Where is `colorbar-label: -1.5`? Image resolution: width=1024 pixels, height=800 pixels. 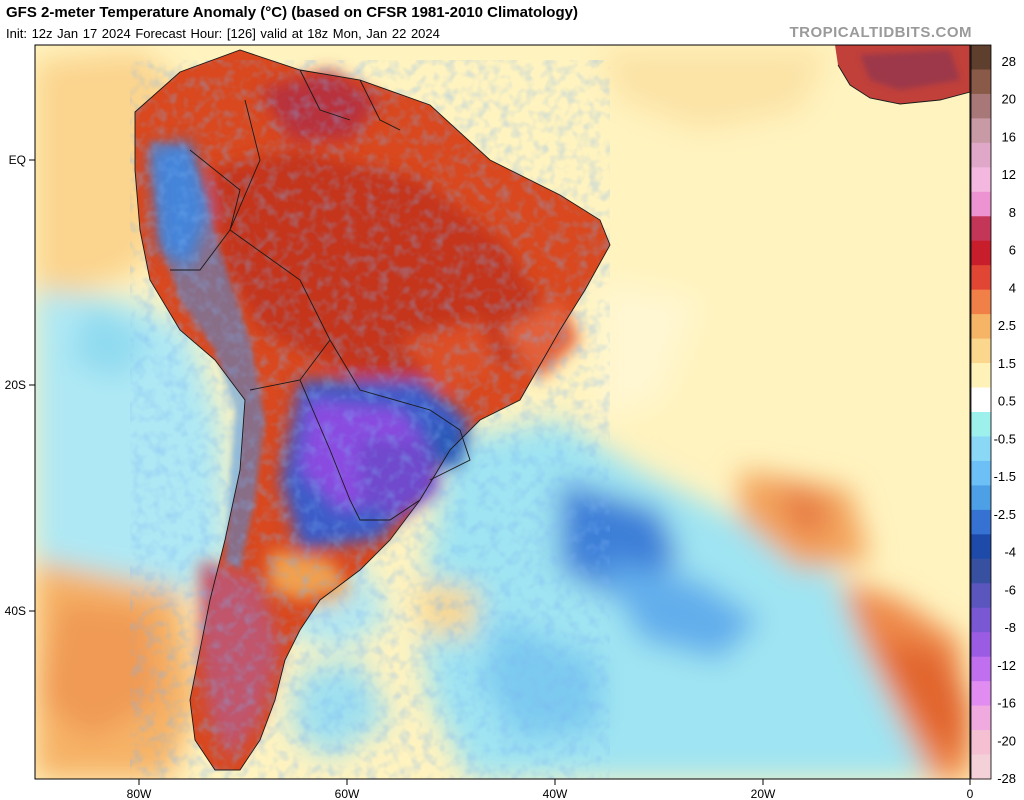 colorbar-label: -1.5 is located at coordinates (1005, 476).